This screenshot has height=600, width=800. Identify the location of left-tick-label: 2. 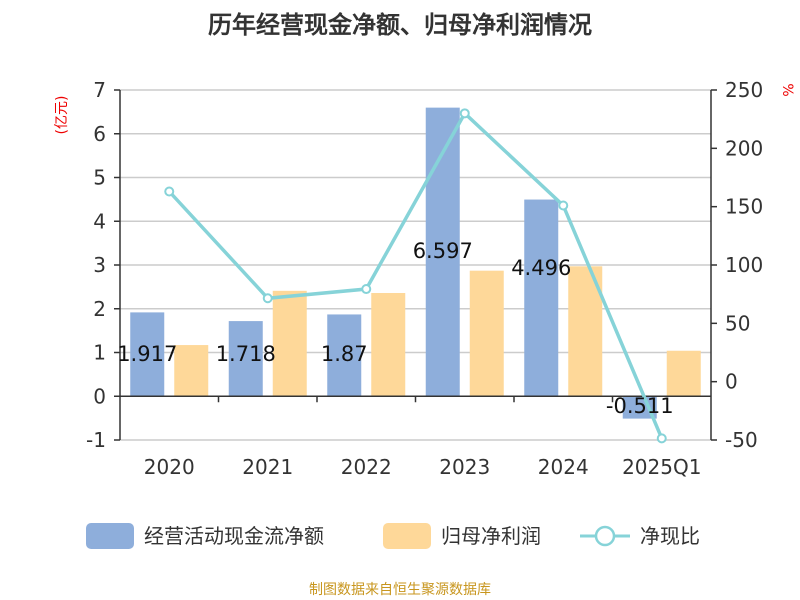
(99, 309).